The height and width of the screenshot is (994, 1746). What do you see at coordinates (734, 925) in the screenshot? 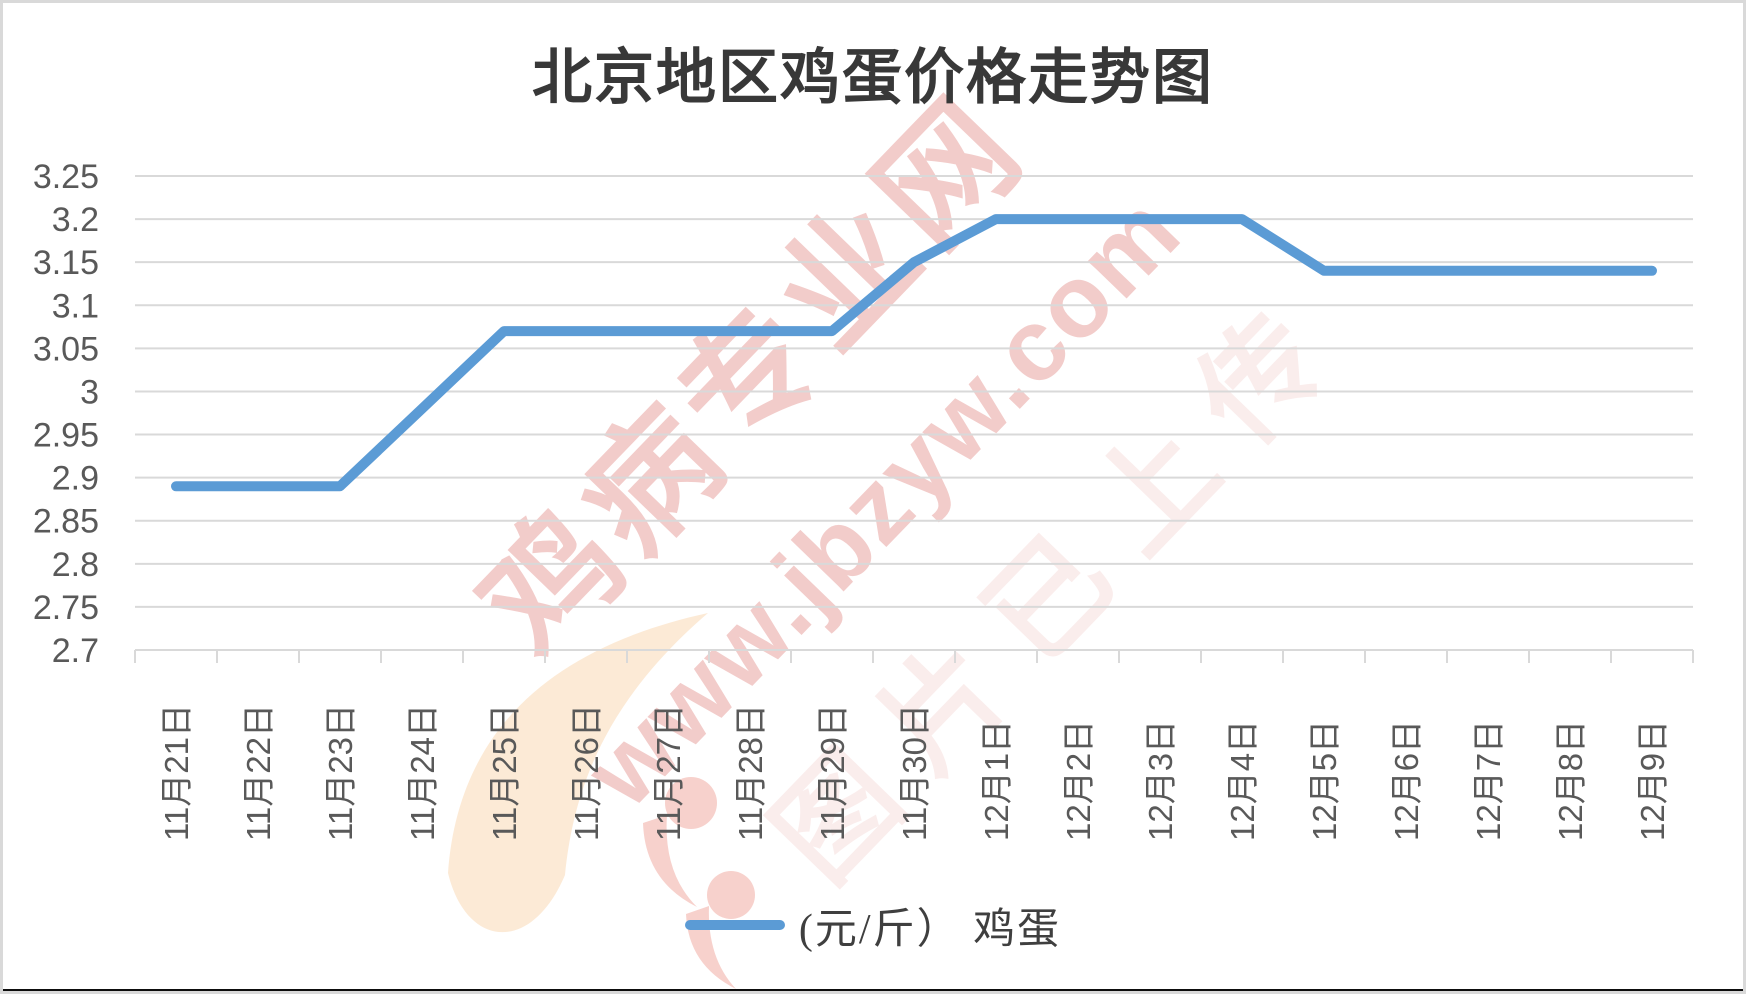
I see `legend-line-swatch` at bounding box center [734, 925].